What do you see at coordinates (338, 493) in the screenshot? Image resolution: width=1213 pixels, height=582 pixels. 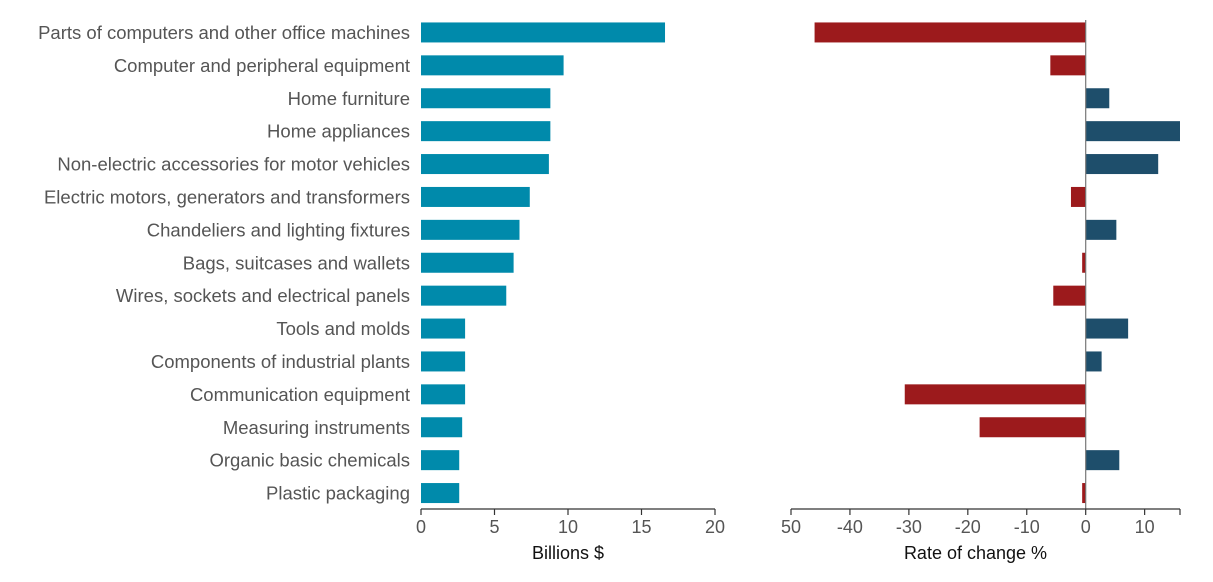 I see `category-label: Plastic packaging` at bounding box center [338, 493].